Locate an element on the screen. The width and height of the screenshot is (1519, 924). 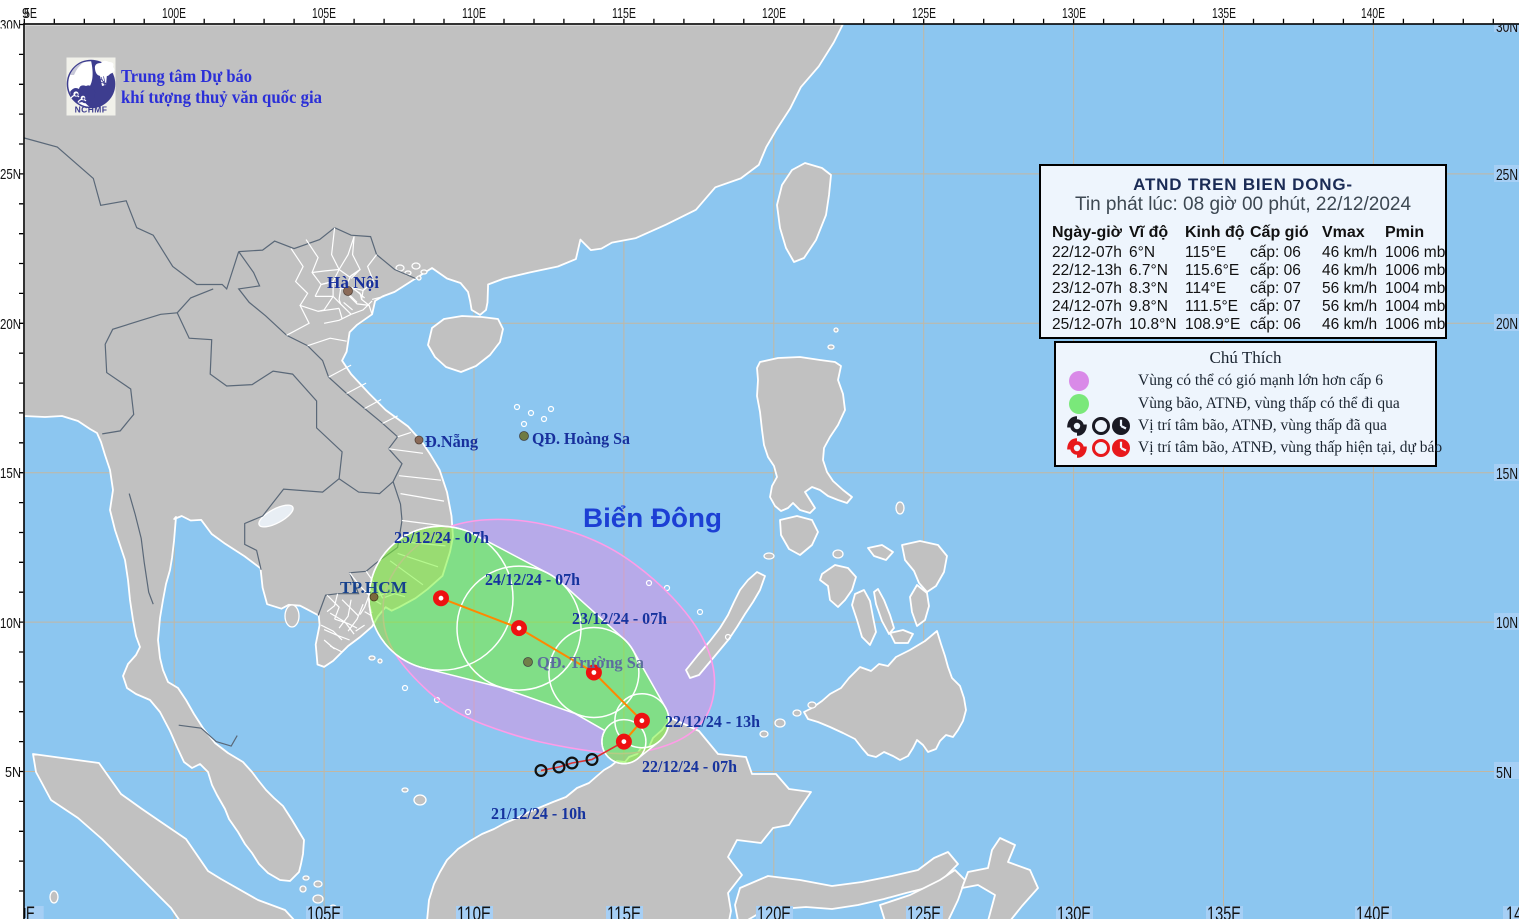
svg-text: 145E is located at coordinates (1512, 912).